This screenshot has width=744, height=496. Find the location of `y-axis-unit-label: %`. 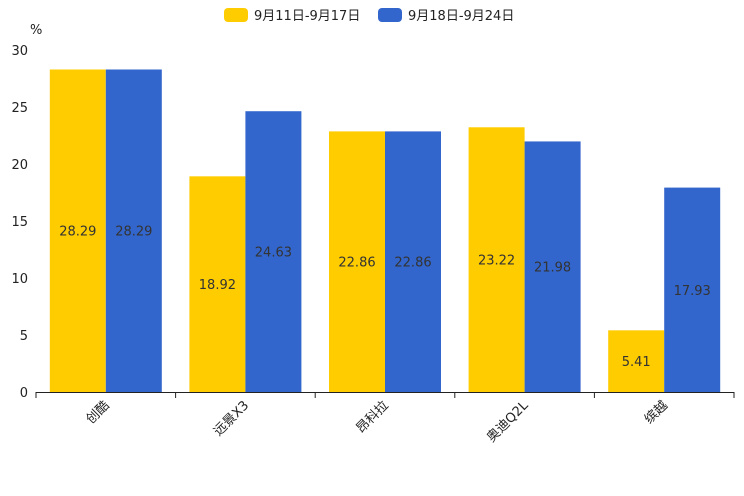

y-axis-unit-label: % is located at coordinates (36, 30).